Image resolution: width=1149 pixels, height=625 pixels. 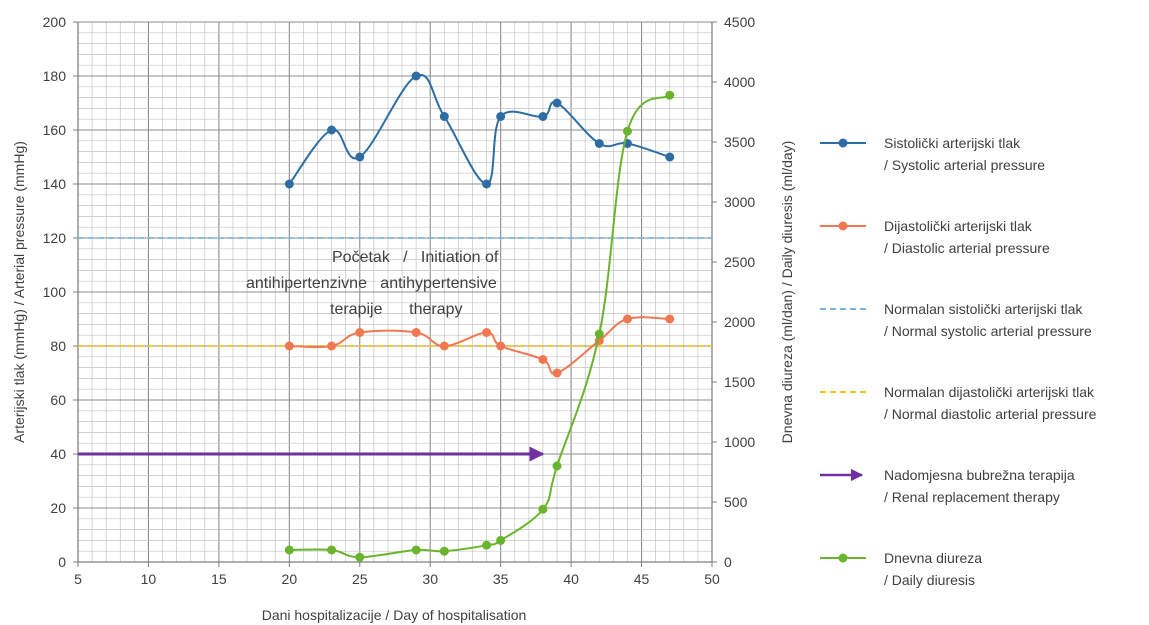 I want to click on y-left-tick-label: 20, so click(x=58, y=508).